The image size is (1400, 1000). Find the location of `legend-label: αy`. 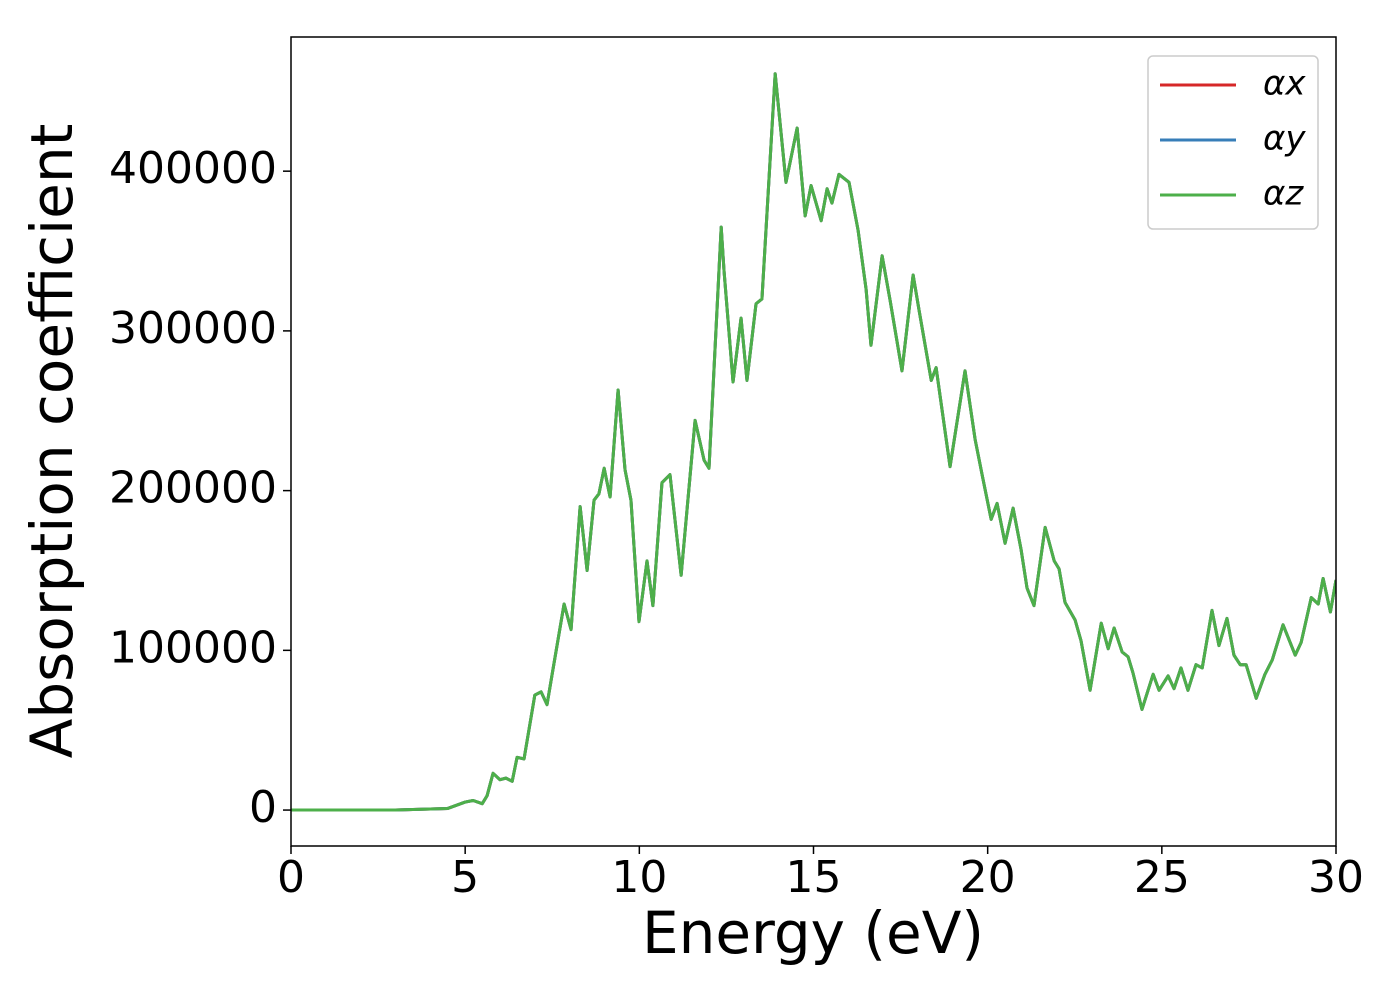

legend-label: αy is located at coordinates (1284, 139).